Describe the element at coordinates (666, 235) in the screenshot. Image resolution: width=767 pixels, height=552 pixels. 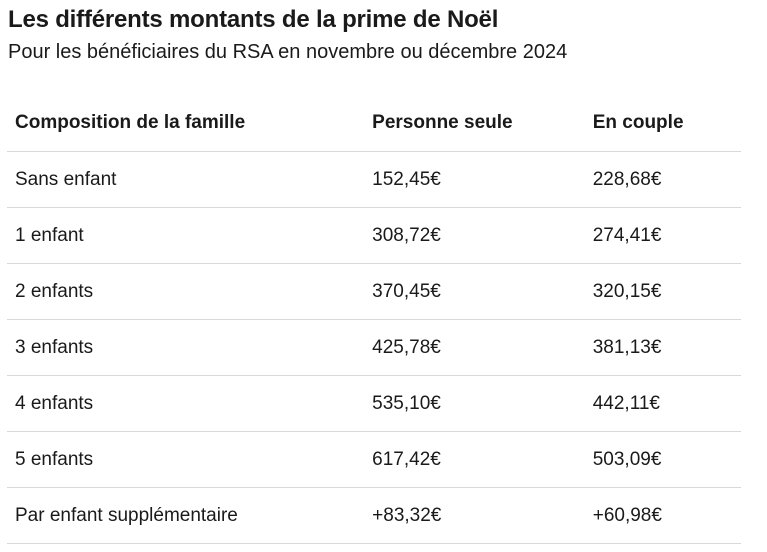
I see `cell-en-couple: 274,41€` at that location.